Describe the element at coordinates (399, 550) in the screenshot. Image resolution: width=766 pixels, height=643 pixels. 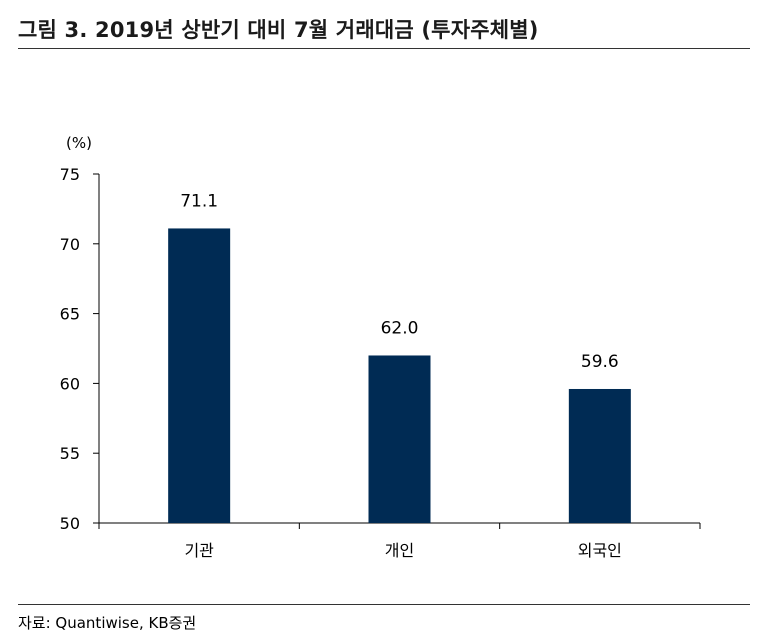
I see `x-tick-label: 개인` at that location.